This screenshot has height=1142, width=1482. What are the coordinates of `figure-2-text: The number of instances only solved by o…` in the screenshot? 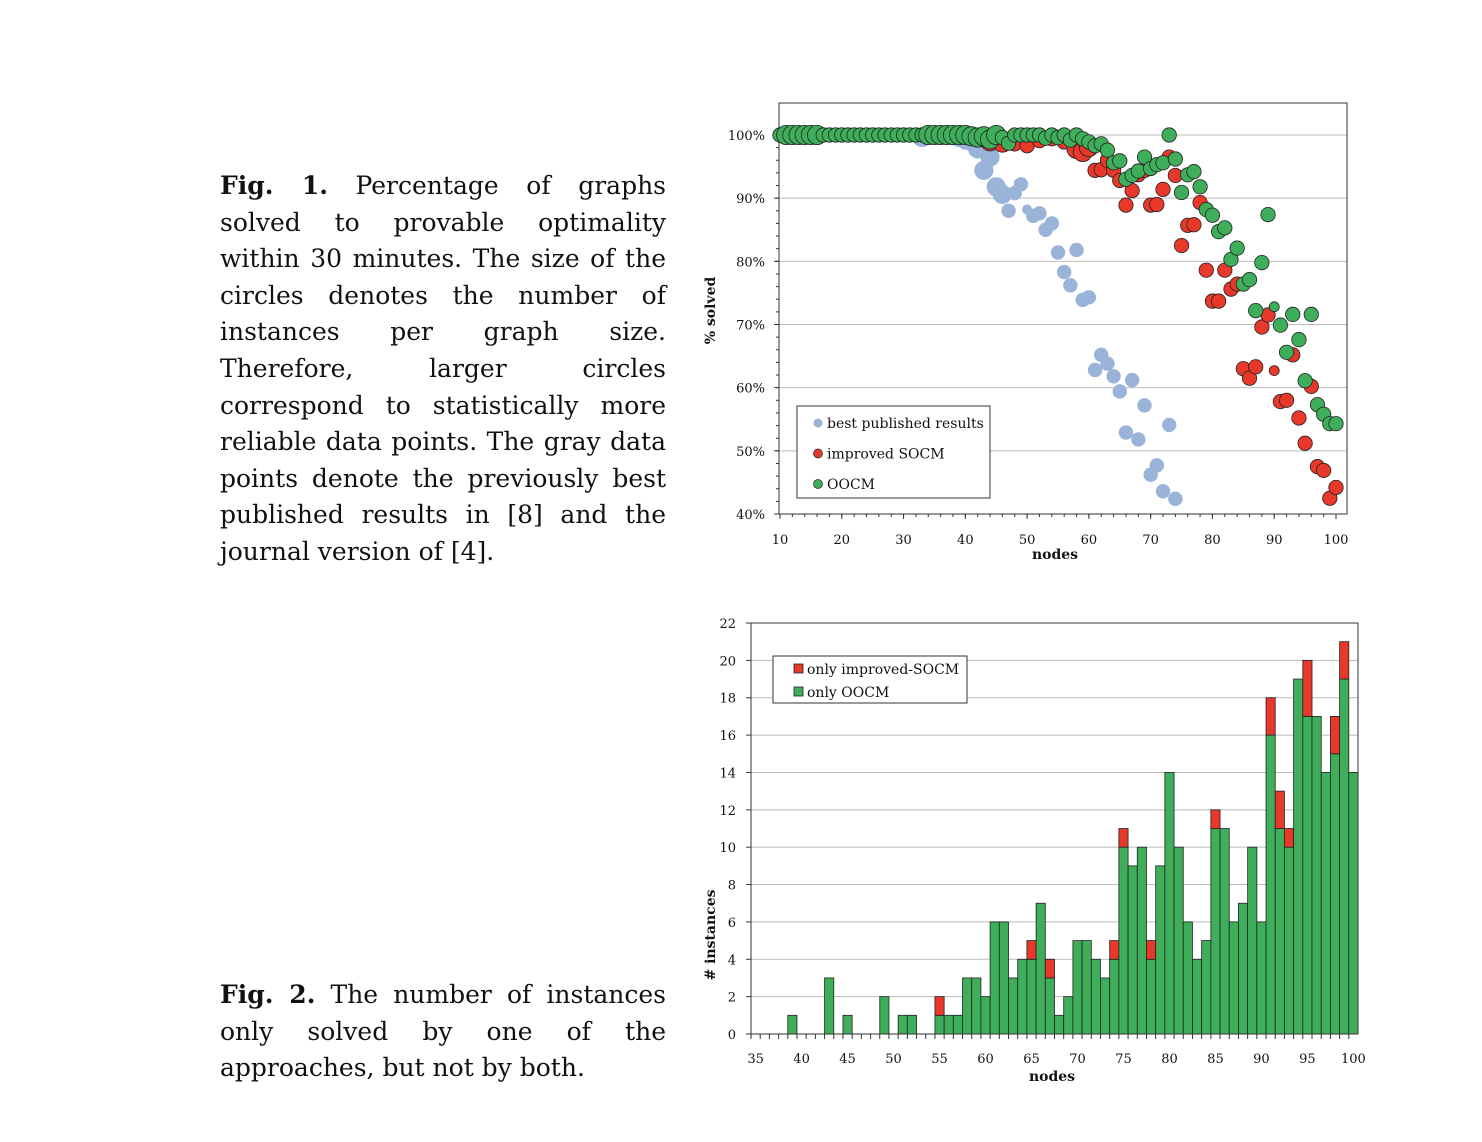 It's located at (443, 1031).